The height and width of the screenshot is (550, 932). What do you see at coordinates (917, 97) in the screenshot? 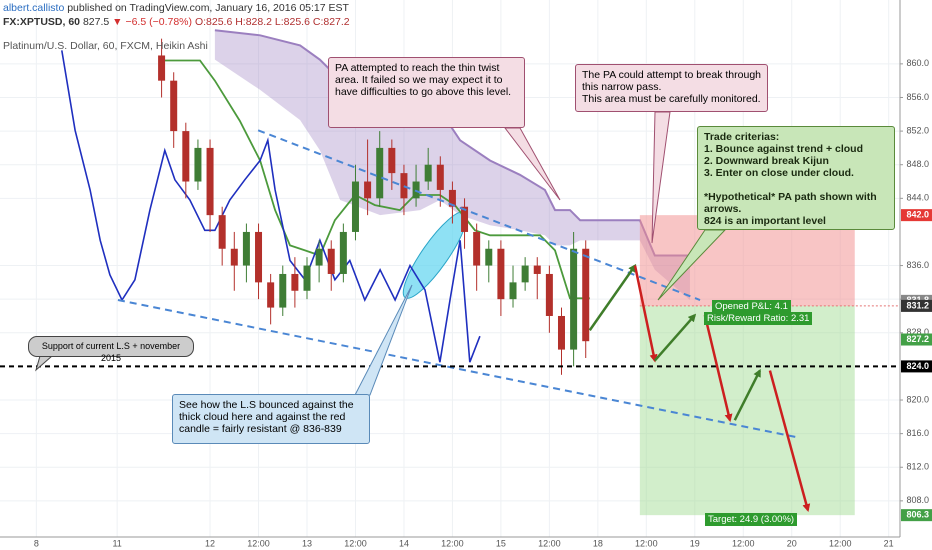
I see `y-tick-label: 856.0` at bounding box center [917, 97].